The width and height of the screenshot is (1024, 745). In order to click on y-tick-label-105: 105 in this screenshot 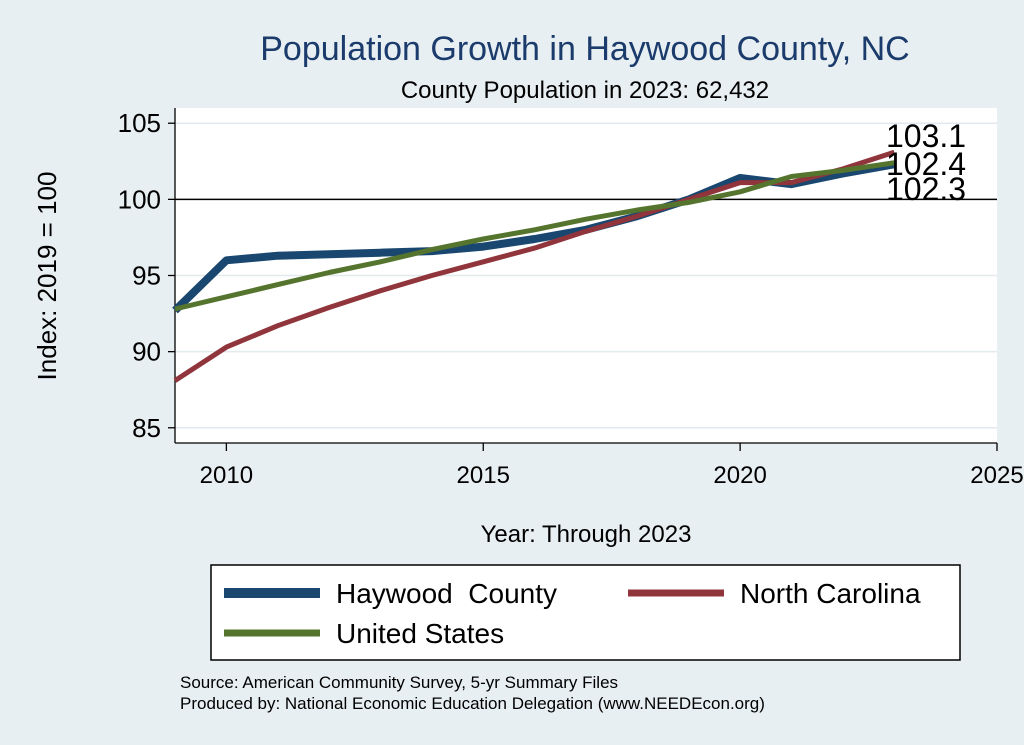, I will do `click(139, 123)`.